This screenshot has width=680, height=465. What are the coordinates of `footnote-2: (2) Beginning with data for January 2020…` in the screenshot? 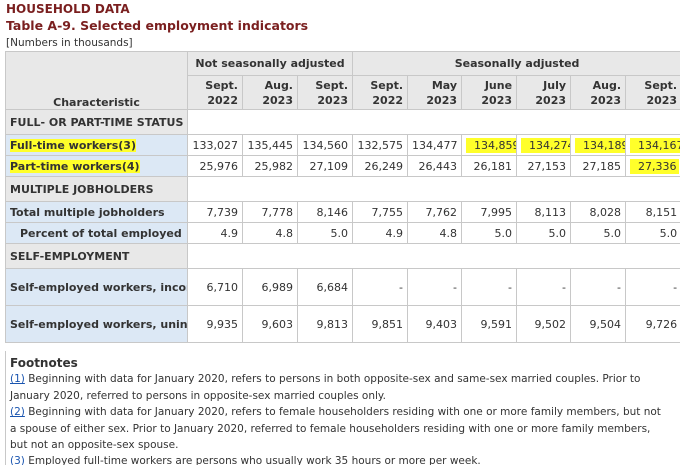 It's located at (340, 429).